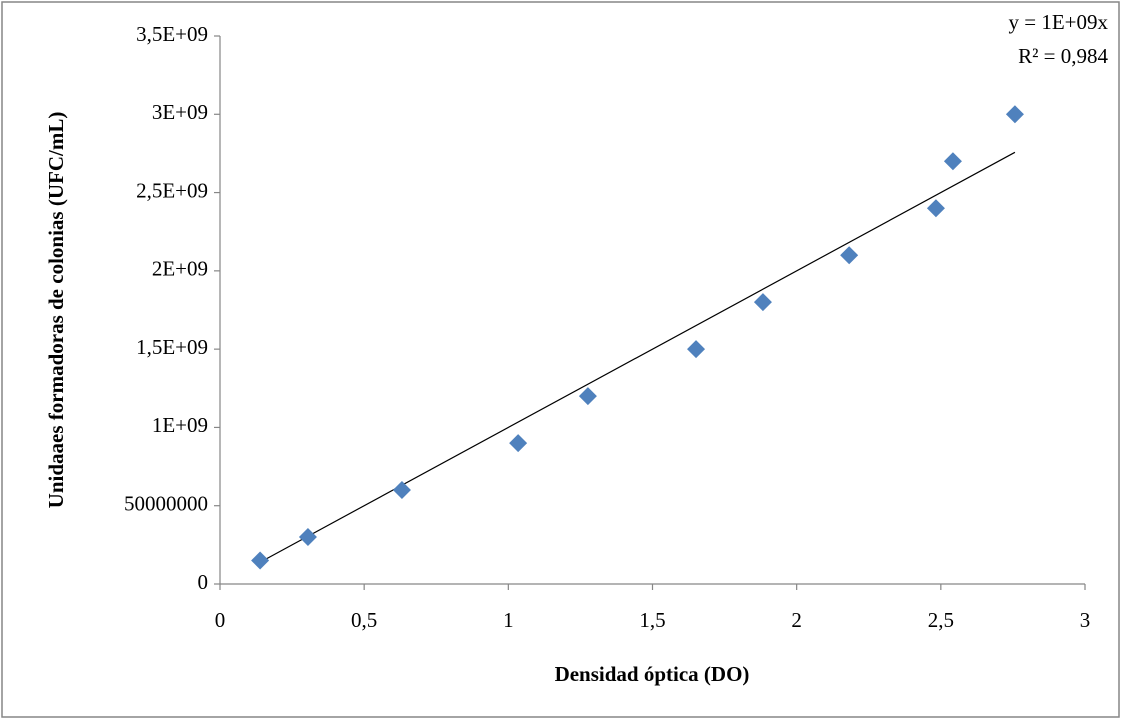 This screenshot has width=1122, height=720. I want to click on y-tick-label: 1,5E+09, so click(172, 347).